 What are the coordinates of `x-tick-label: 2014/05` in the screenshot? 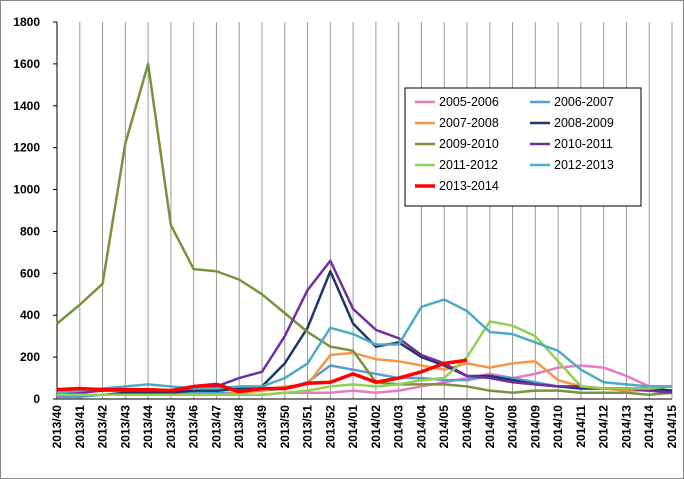 It's located at (444, 427).